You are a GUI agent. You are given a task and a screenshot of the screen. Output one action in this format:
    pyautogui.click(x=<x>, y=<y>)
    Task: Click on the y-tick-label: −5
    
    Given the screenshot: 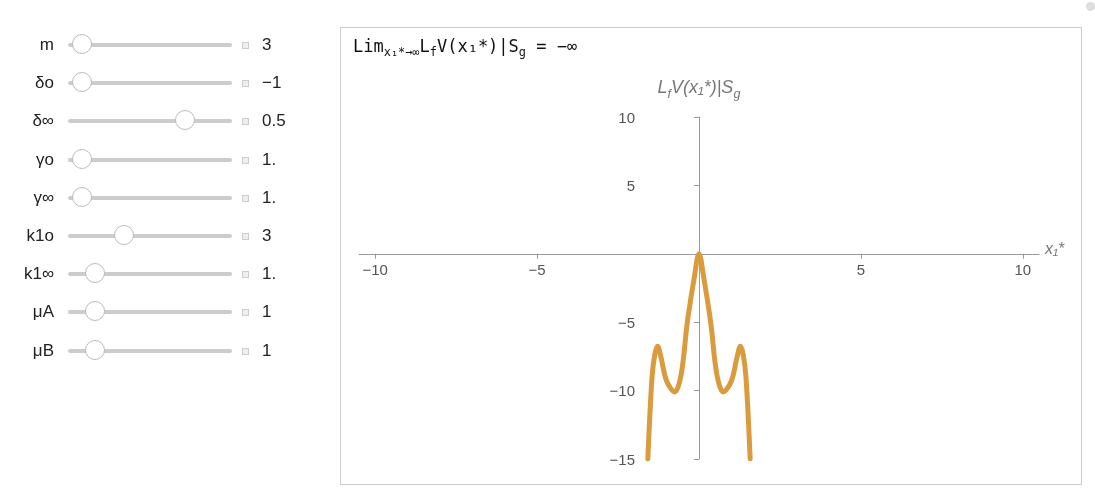 What is the action you would take?
    pyautogui.click(x=626, y=322)
    